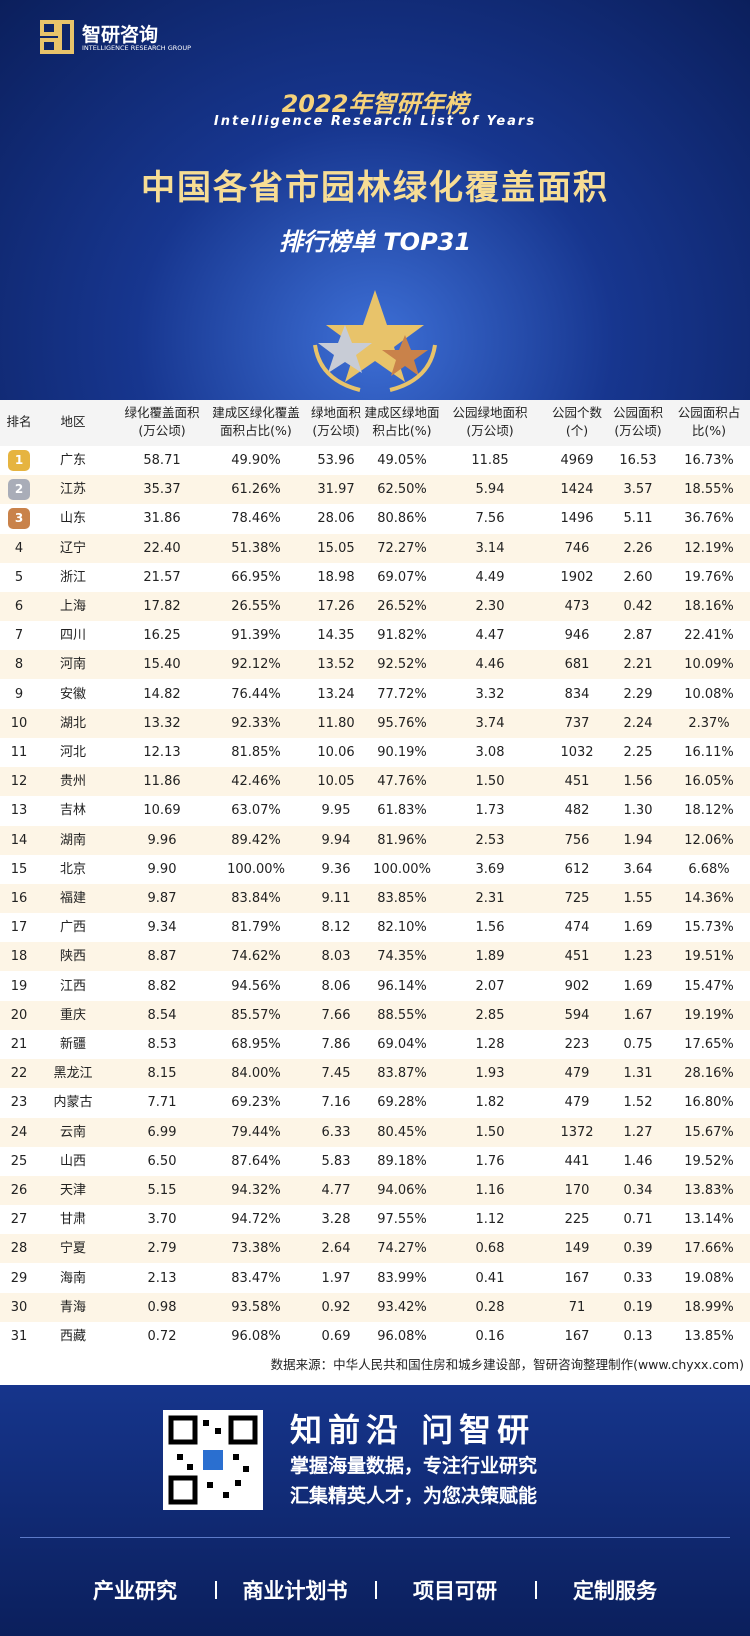  I want to click on cell-value: 10.05, so click(336, 782).